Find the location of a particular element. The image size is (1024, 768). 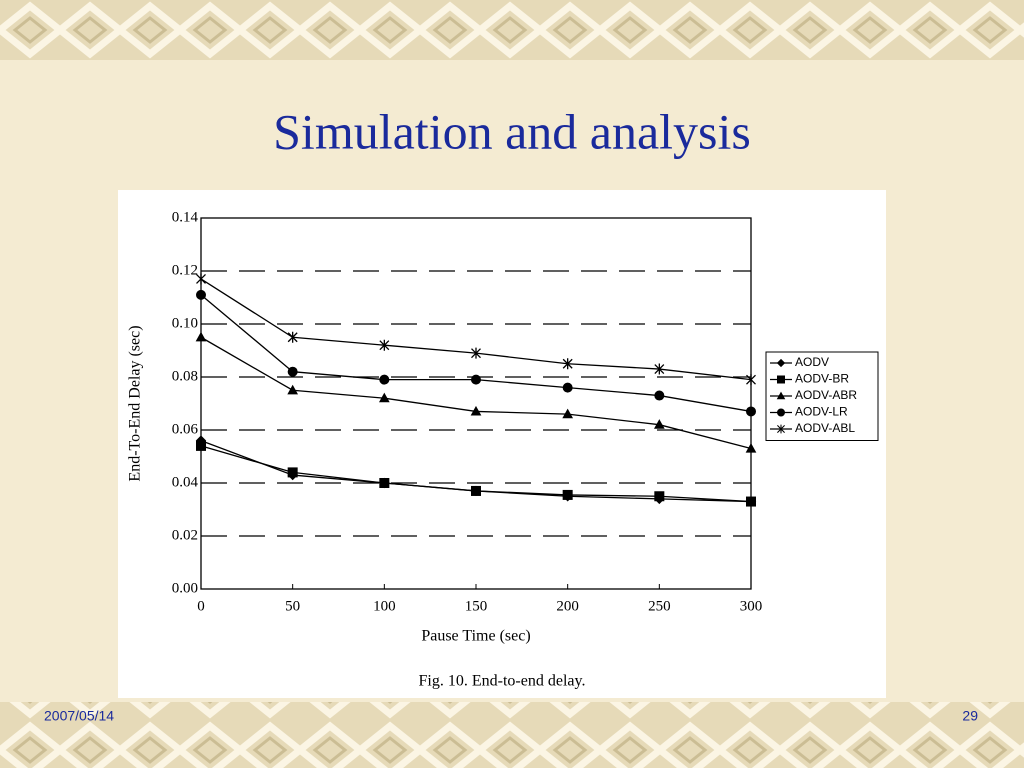

legend-label: AODV is located at coordinates (812, 362).